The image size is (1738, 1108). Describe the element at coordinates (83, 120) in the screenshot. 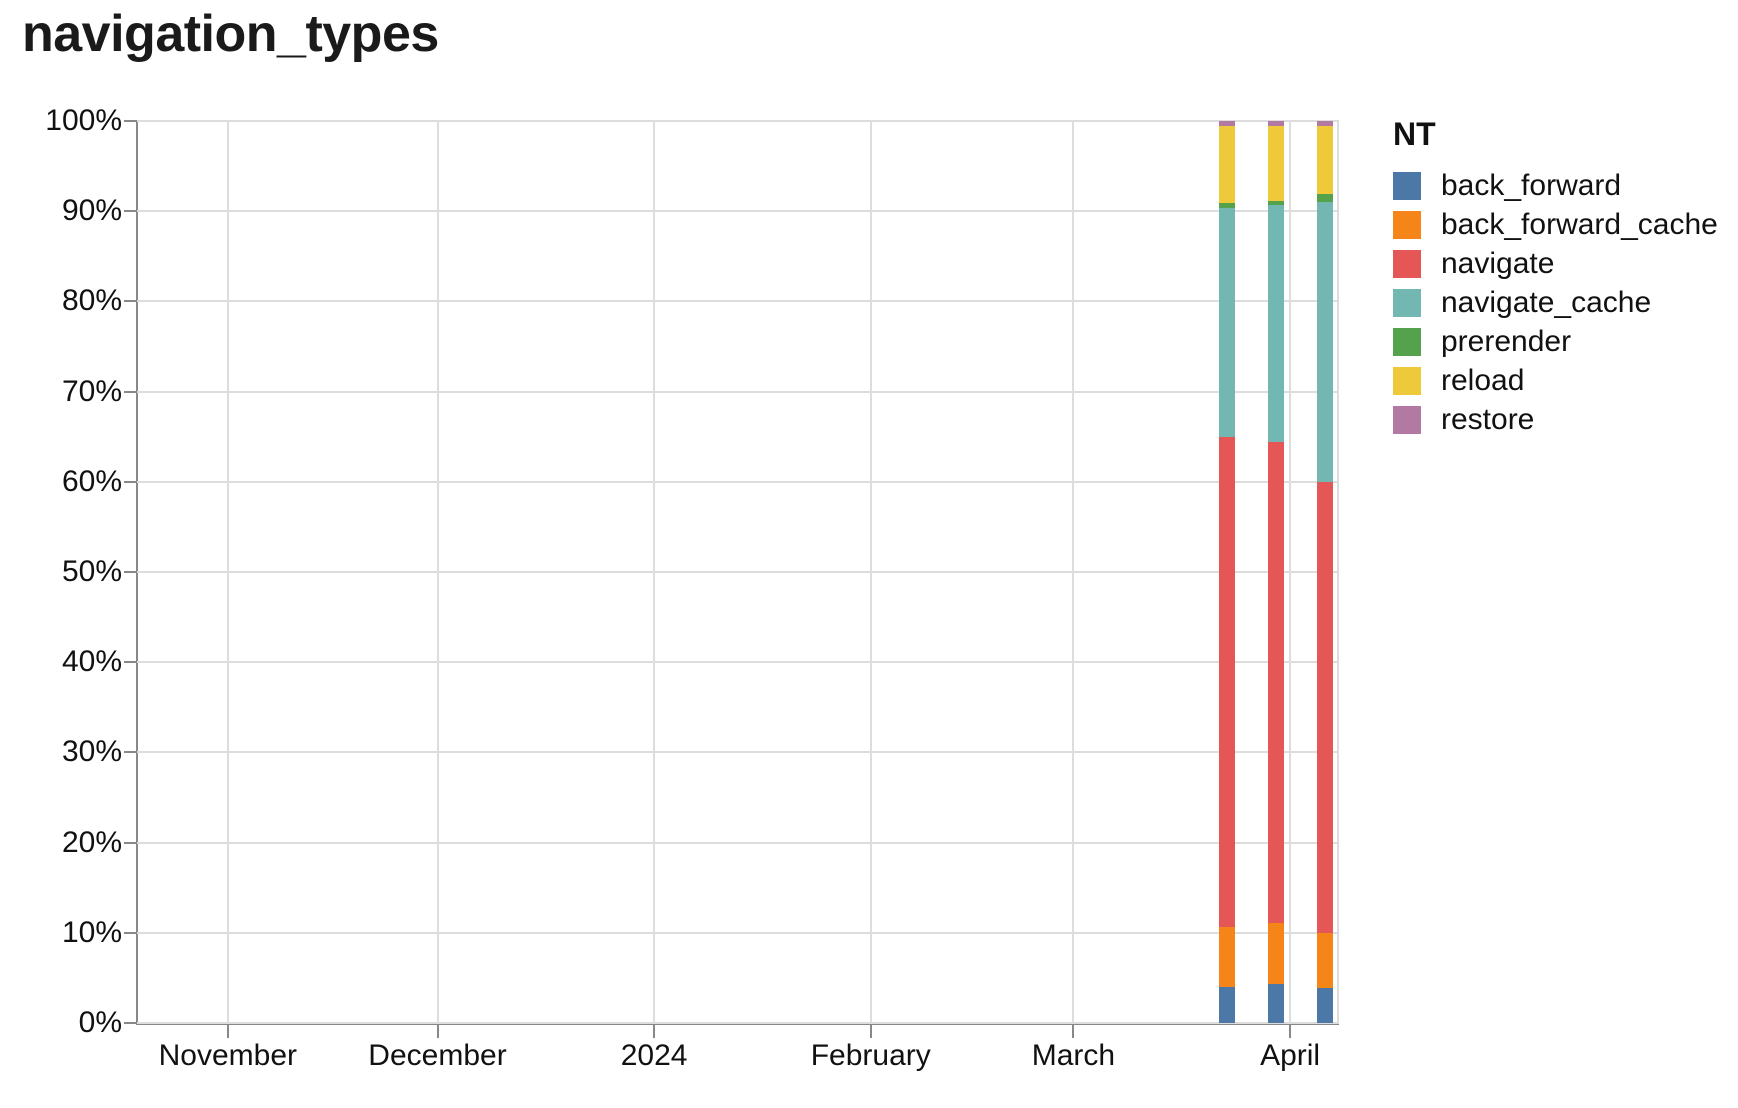

I see `y-tick-label: 100%` at that location.